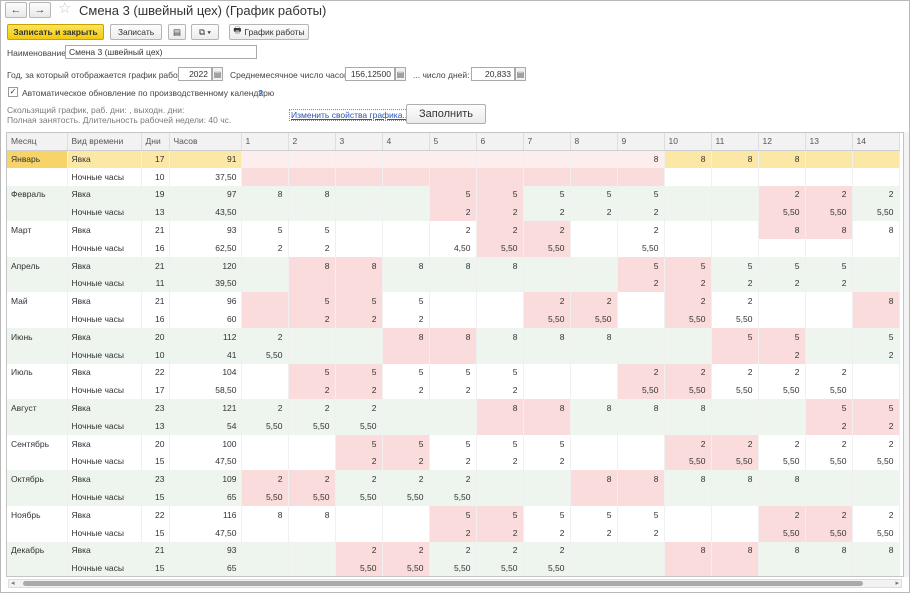  Describe the element at coordinates (55, 32) in the screenshot. I see `save-and-close-button: Записать и закрыть` at that location.